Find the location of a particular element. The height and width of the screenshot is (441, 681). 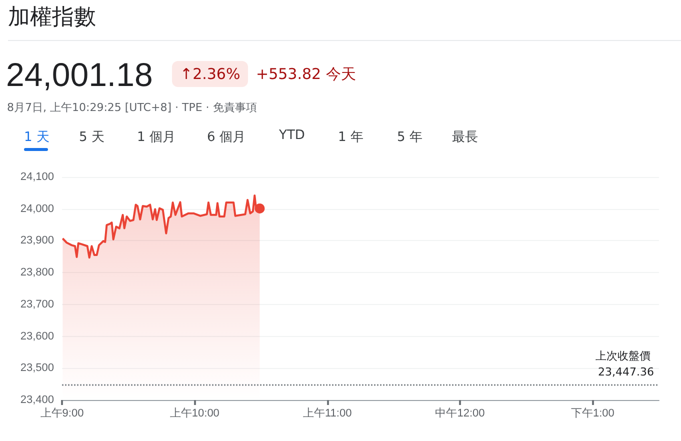

y-tick-label: 24,000 is located at coordinates (37, 208).